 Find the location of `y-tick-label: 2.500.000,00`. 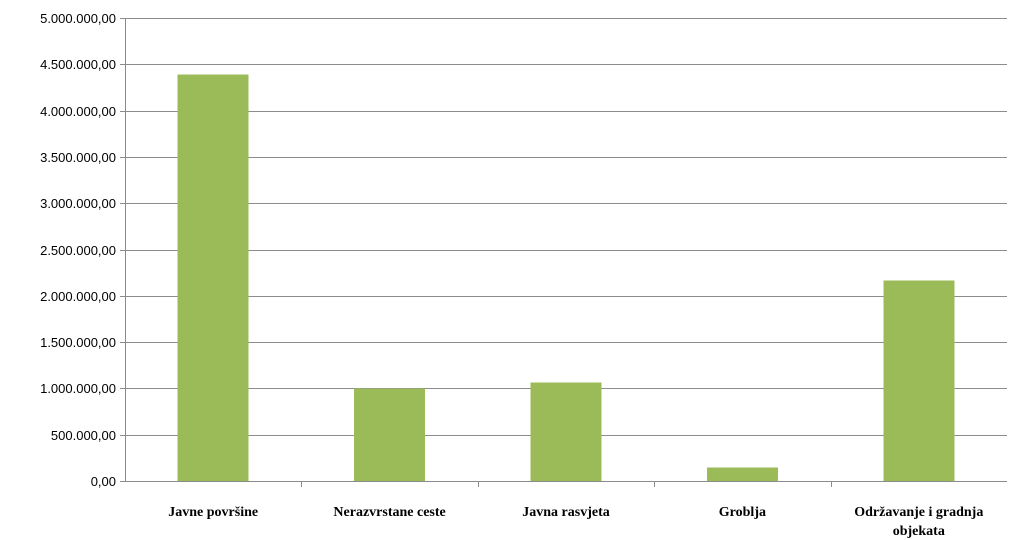

y-tick-label: 2.500.000,00 is located at coordinates (78, 250).